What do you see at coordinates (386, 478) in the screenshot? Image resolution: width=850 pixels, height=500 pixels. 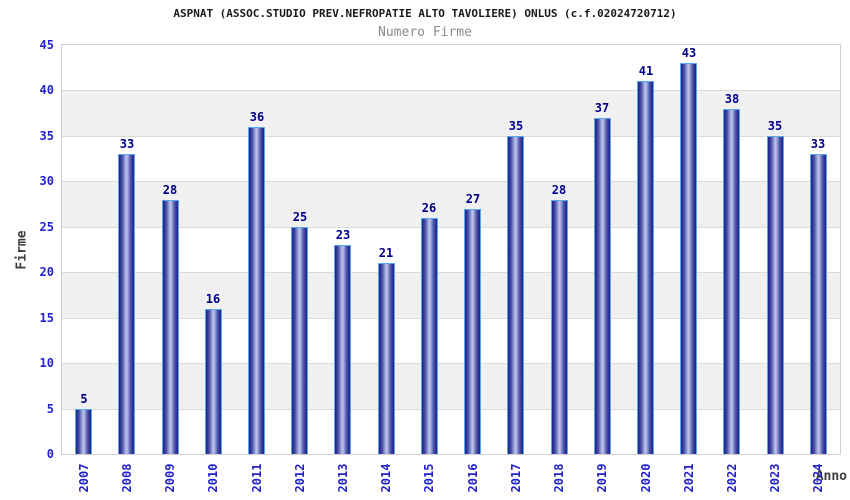 I see `x-tick-label: 2014` at bounding box center [386, 478].